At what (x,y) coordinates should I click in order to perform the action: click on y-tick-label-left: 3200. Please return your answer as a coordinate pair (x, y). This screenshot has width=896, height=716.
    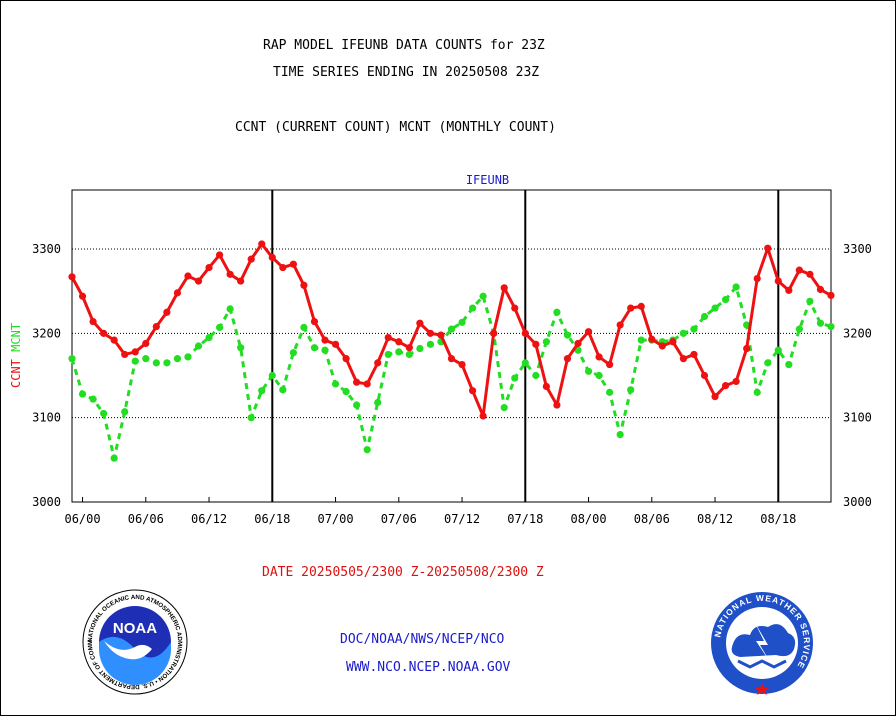
    Looking at the image, I should click on (46, 333).